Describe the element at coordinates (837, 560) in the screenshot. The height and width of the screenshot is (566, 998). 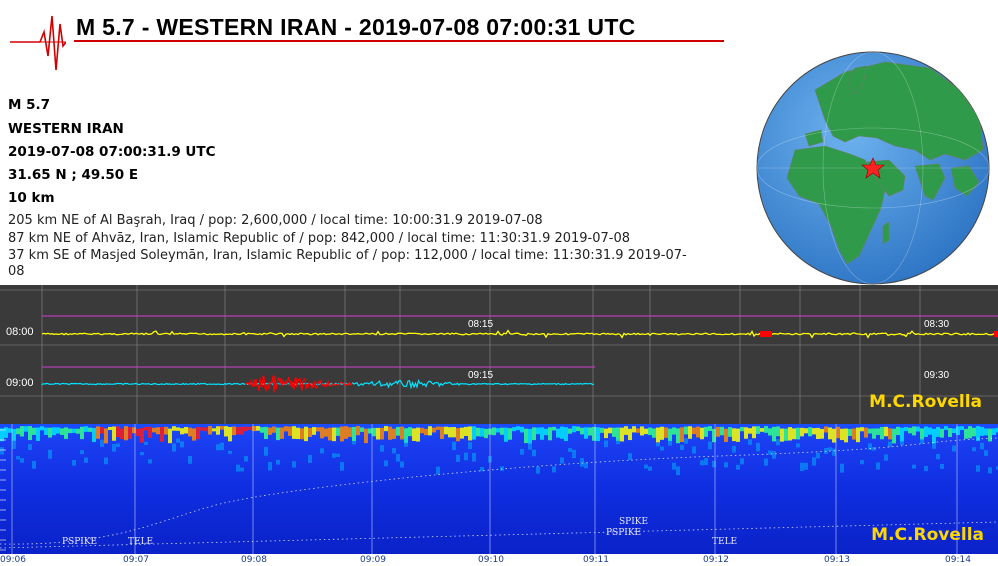
I see `spectrogram-time-label: 09:13` at that location.